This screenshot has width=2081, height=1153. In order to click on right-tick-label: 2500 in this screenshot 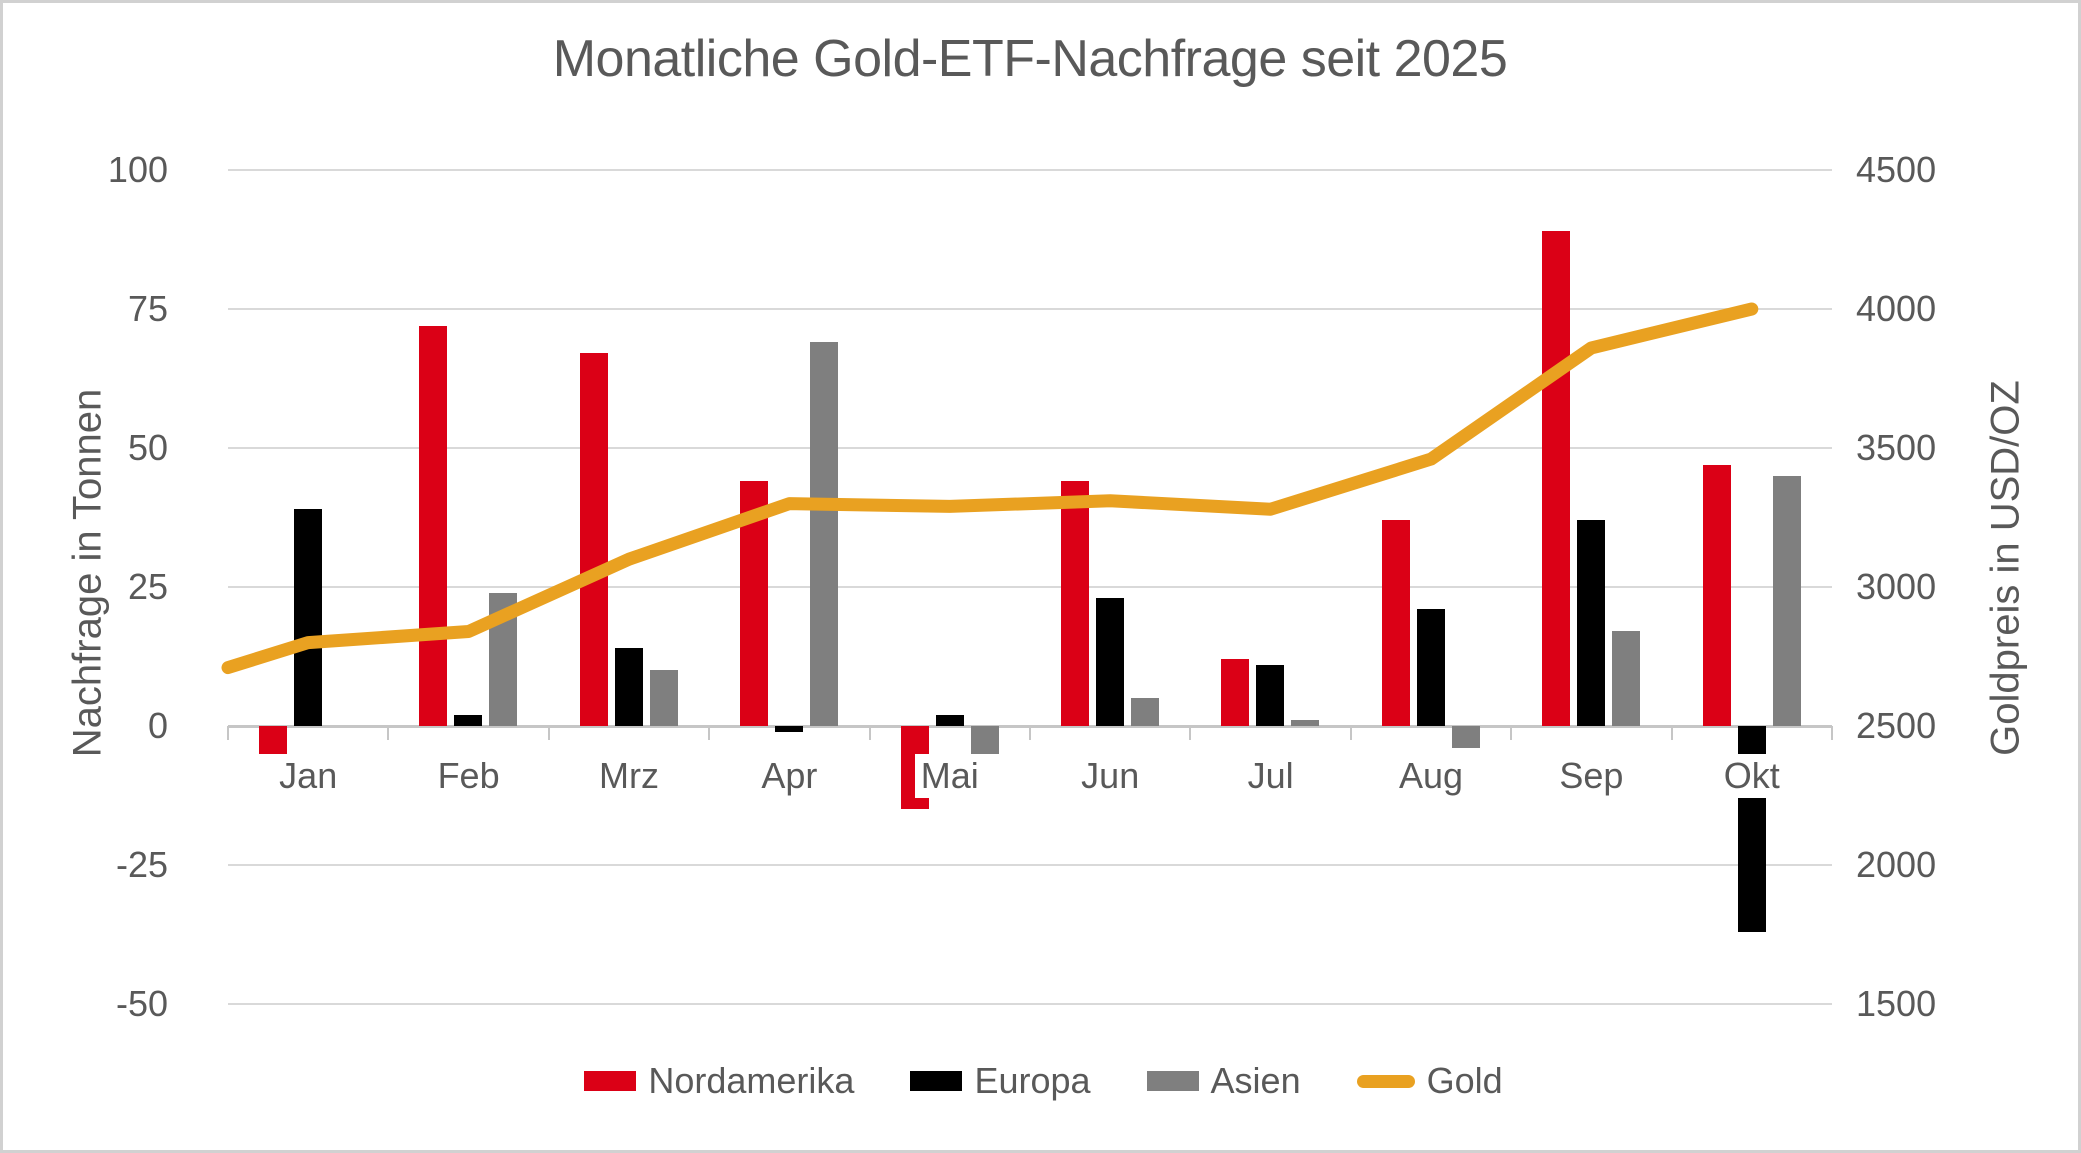, I will do `click(1896, 725)`.